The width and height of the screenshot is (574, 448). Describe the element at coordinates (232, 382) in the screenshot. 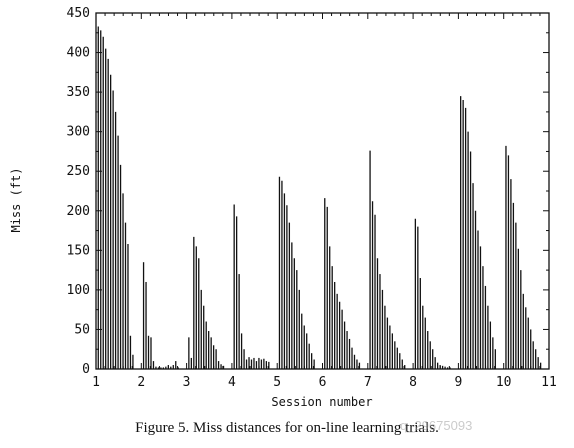

I see `x-tick-label: 4` at that location.